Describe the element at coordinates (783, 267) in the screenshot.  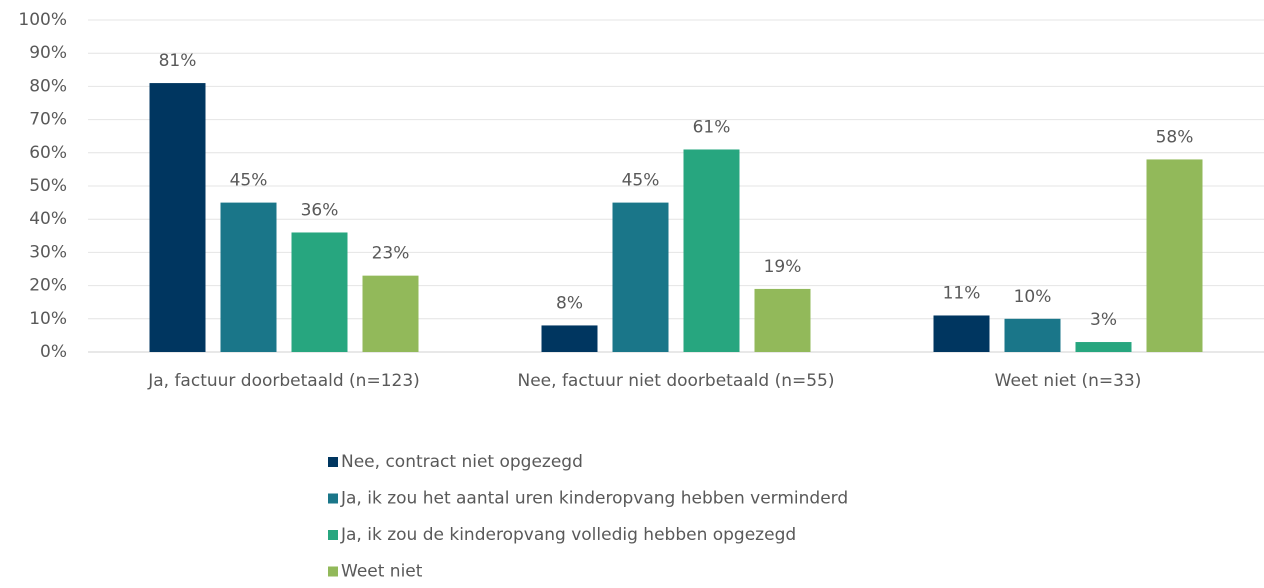
I see `value-label: 19%` at that location.